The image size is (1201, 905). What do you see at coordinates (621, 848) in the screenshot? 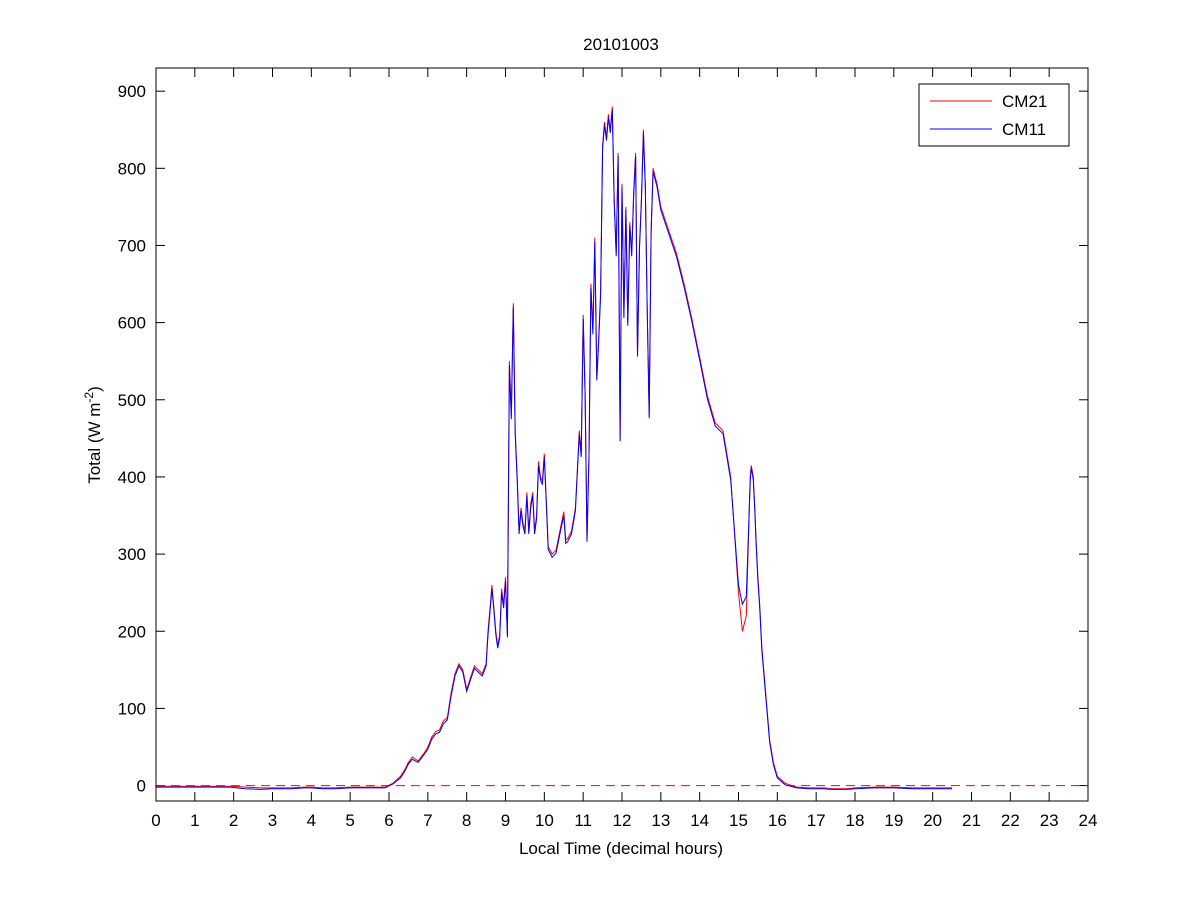
I see `x-axis-label: Local Time (decimal hours)` at bounding box center [621, 848].